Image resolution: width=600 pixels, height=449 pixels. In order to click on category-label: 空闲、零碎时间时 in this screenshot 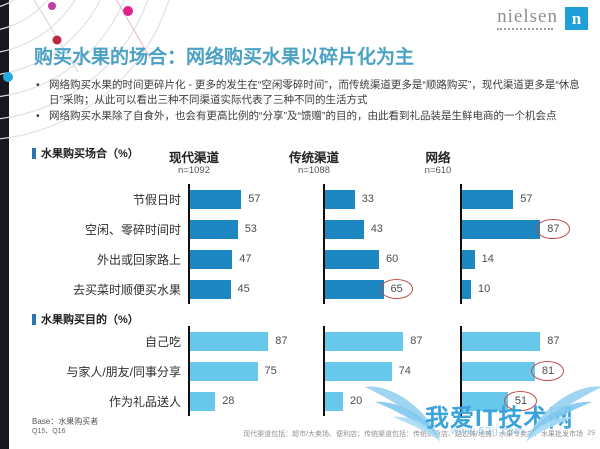, I will do `click(132, 229)`.